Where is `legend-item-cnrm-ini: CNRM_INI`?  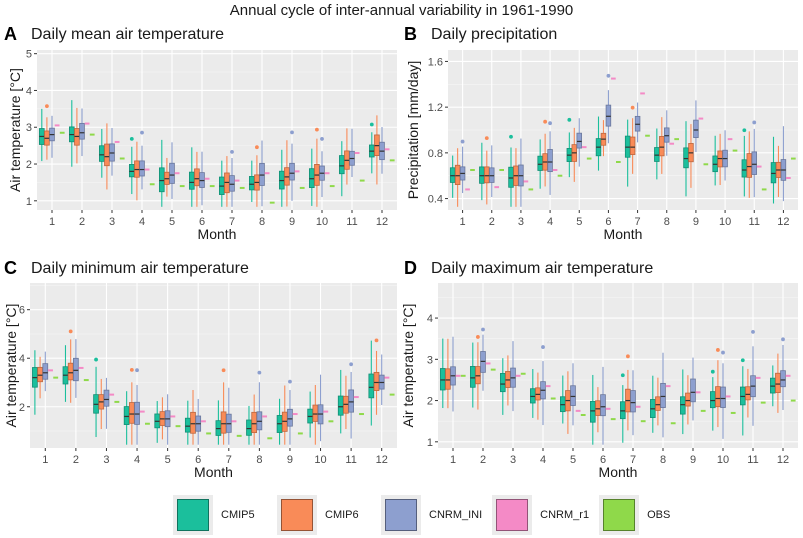
legend-item-cnrm-ini: CNRM_INI is located at coordinates (431, 515).